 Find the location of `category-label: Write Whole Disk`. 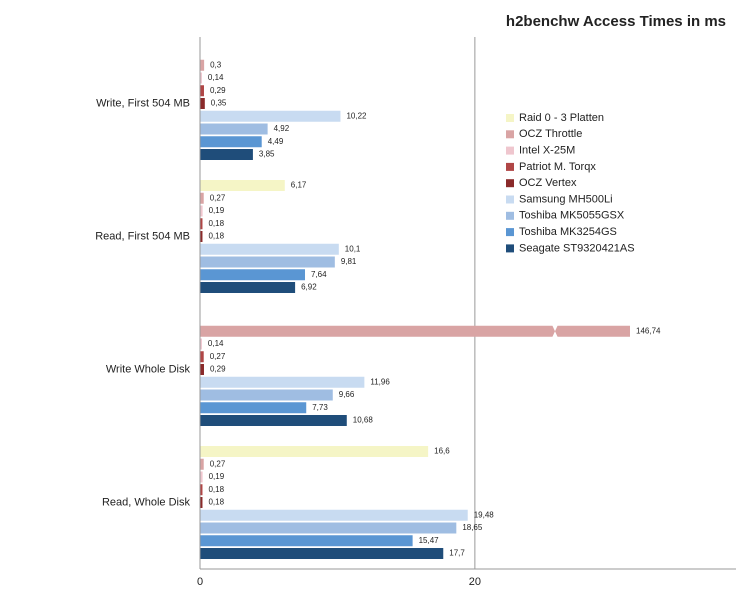

category-label: Write Whole Disk is located at coordinates (148, 369).